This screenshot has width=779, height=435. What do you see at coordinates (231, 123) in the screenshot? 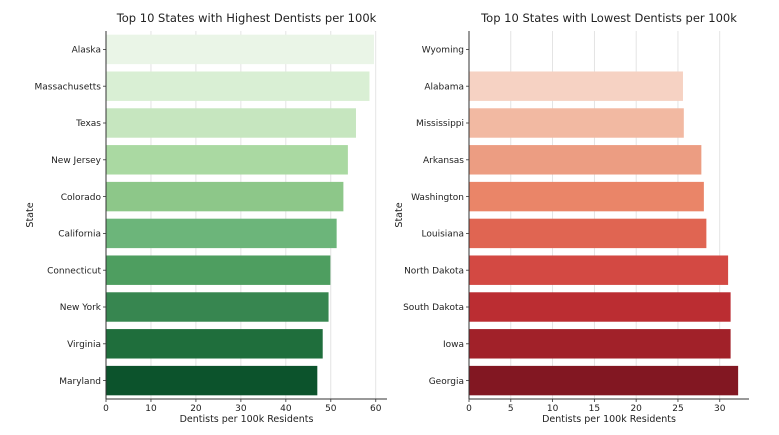
I see `bar-texas` at bounding box center [231, 123].